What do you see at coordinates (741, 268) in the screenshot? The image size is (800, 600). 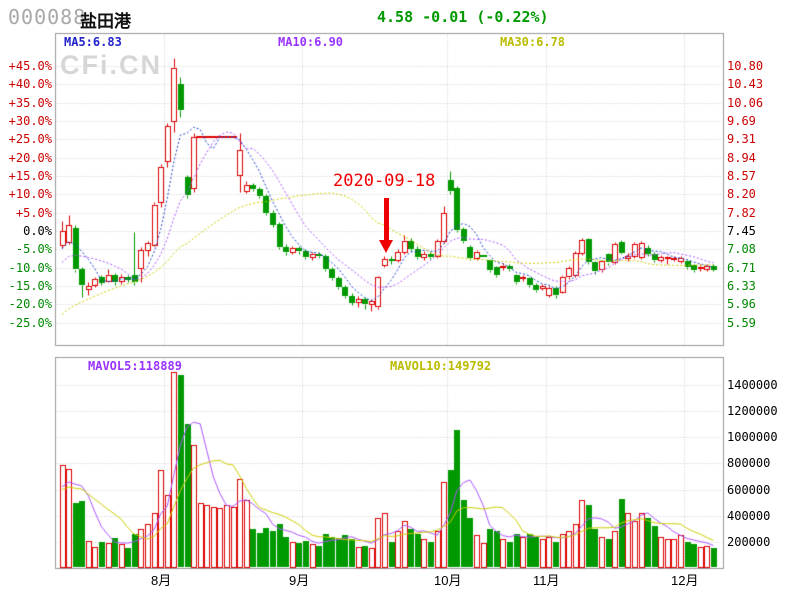 I see `price-right-axis-label: 6.71` at bounding box center [741, 268].